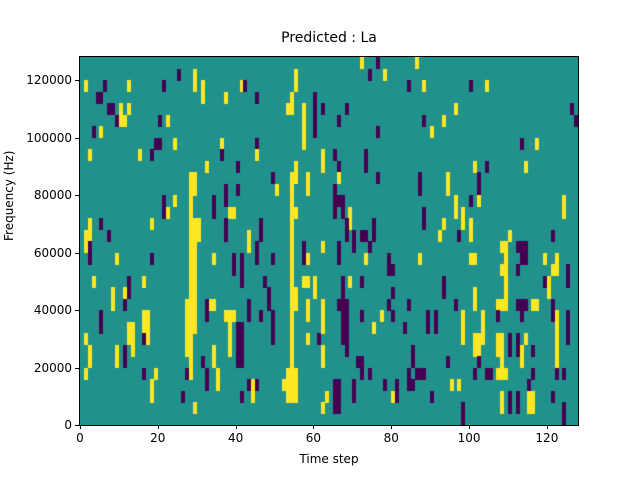  Describe the element at coordinates (313, 438) in the screenshot. I see `x-tick-label: 60` at that location.